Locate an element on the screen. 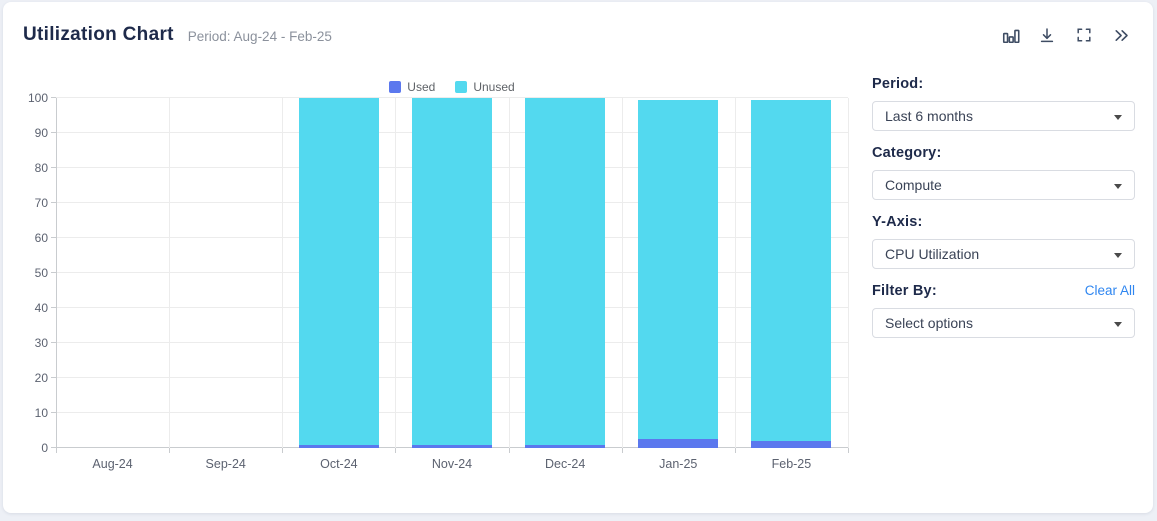 This screenshot has width=1157, height=521. category-select-value: Compute is located at coordinates (913, 185).